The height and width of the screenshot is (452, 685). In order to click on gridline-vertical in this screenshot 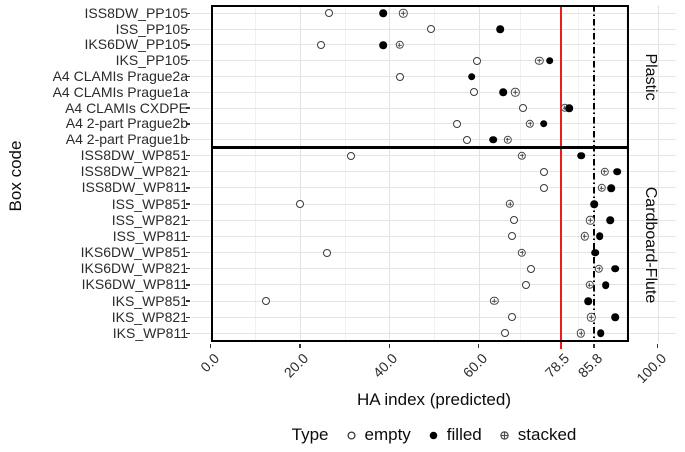, I will do `click(300, 173)`.